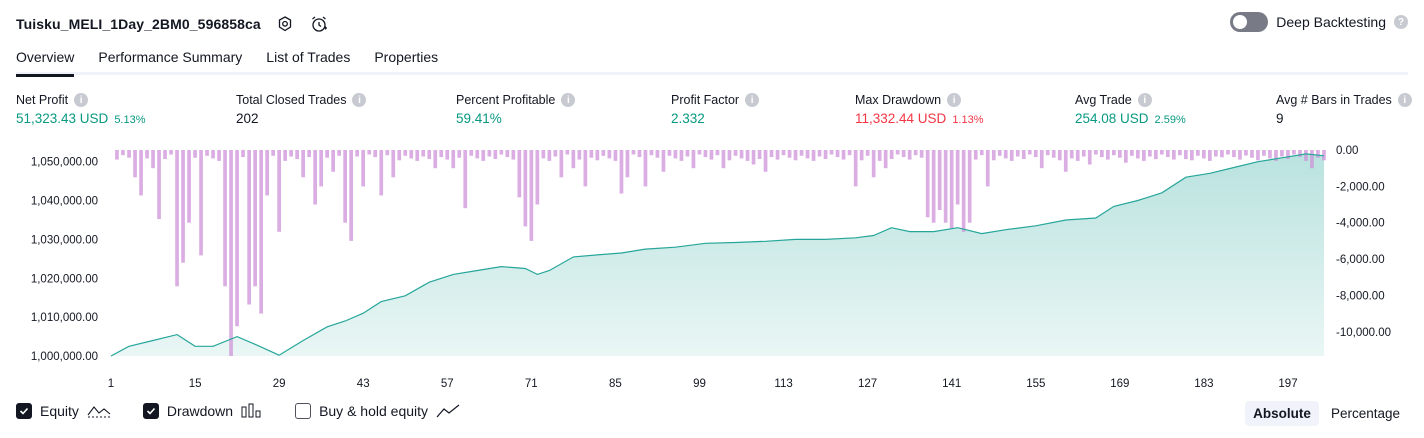 The width and height of the screenshot is (1424, 438). Describe the element at coordinates (319, 24) in the screenshot. I see `add-alert-icon` at that location.